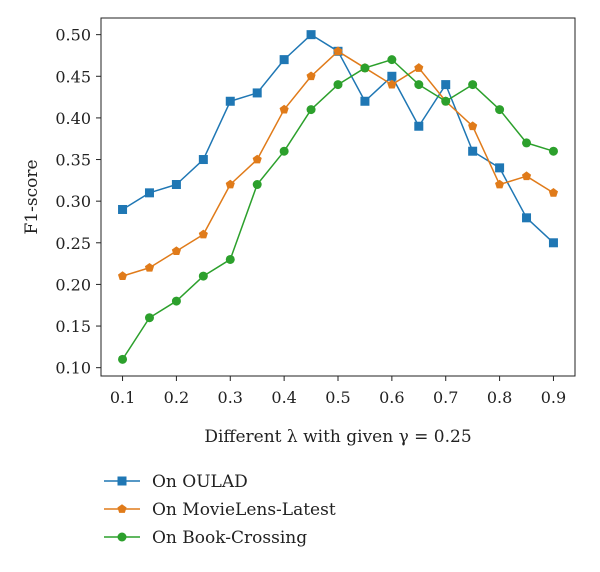  I want to click on x-tick-label: 0.3, so click(230, 397).